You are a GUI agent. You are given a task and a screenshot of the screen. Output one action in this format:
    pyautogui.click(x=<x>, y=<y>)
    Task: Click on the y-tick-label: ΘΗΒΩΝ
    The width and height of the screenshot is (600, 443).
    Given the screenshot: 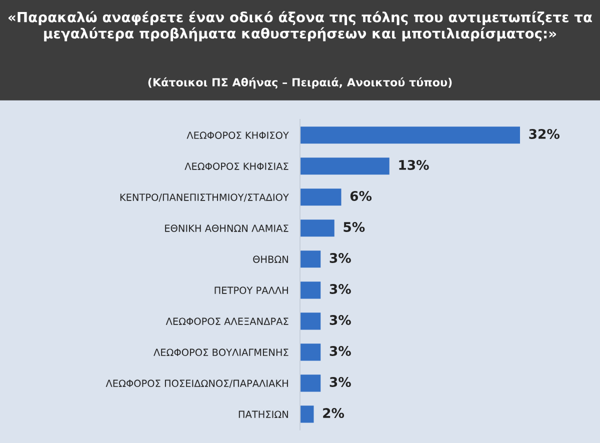 What is the action you would take?
    pyautogui.click(x=270, y=259)
    